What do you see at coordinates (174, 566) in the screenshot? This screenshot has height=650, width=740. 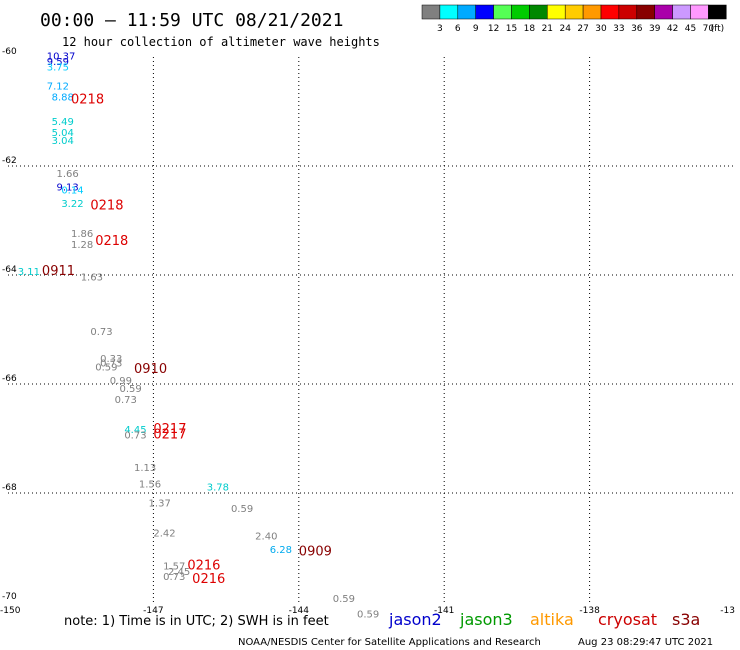 I see `wave-height-label: 1.57` at bounding box center [174, 566].